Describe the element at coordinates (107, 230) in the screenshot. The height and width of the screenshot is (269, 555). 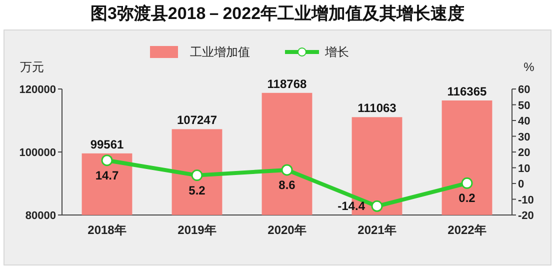
I see `x-tick-label: 2018年` at that location.